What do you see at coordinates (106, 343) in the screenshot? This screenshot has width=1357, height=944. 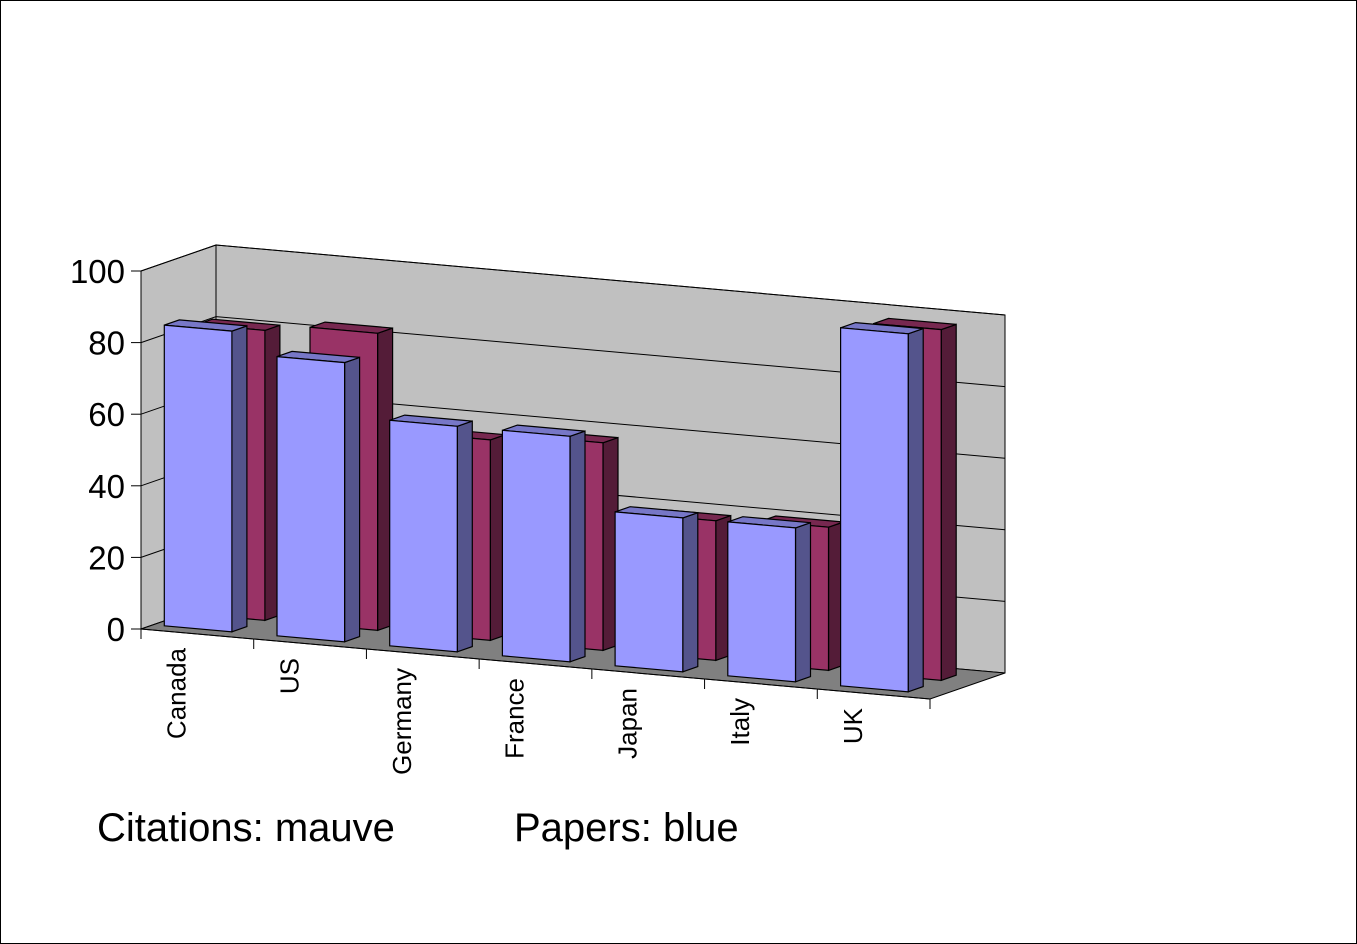 I see `y-tick-label: 80` at bounding box center [106, 343].